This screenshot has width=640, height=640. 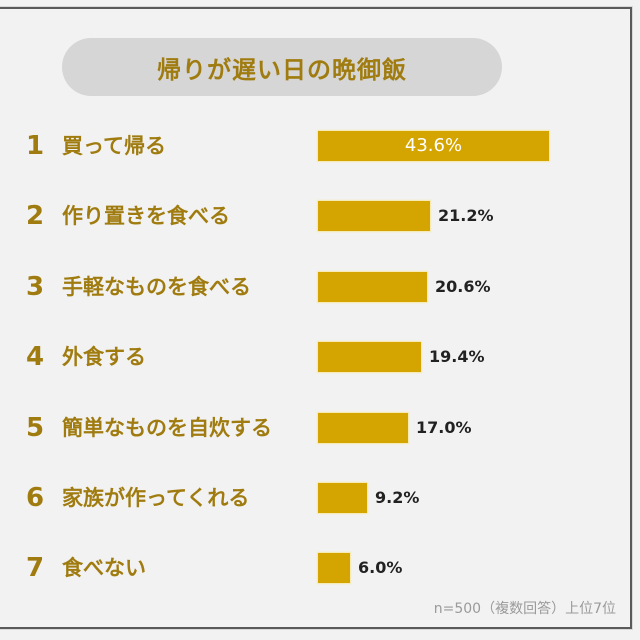 I want to click on row-label: 家族が作ってくれる, so click(x=156, y=498).